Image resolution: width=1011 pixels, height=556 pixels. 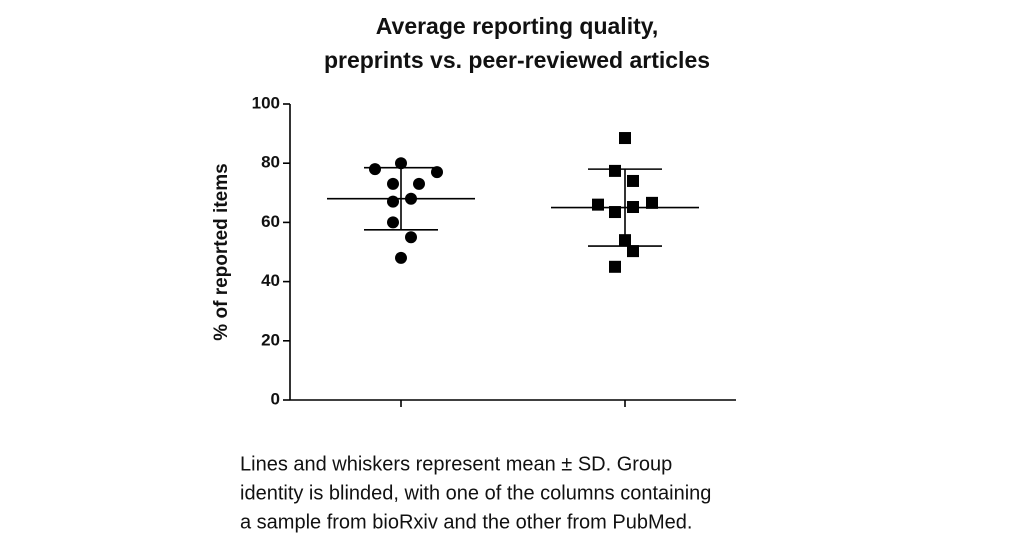 I want to click on y-axis-label: % of reported items, so click(x=221, y=251).